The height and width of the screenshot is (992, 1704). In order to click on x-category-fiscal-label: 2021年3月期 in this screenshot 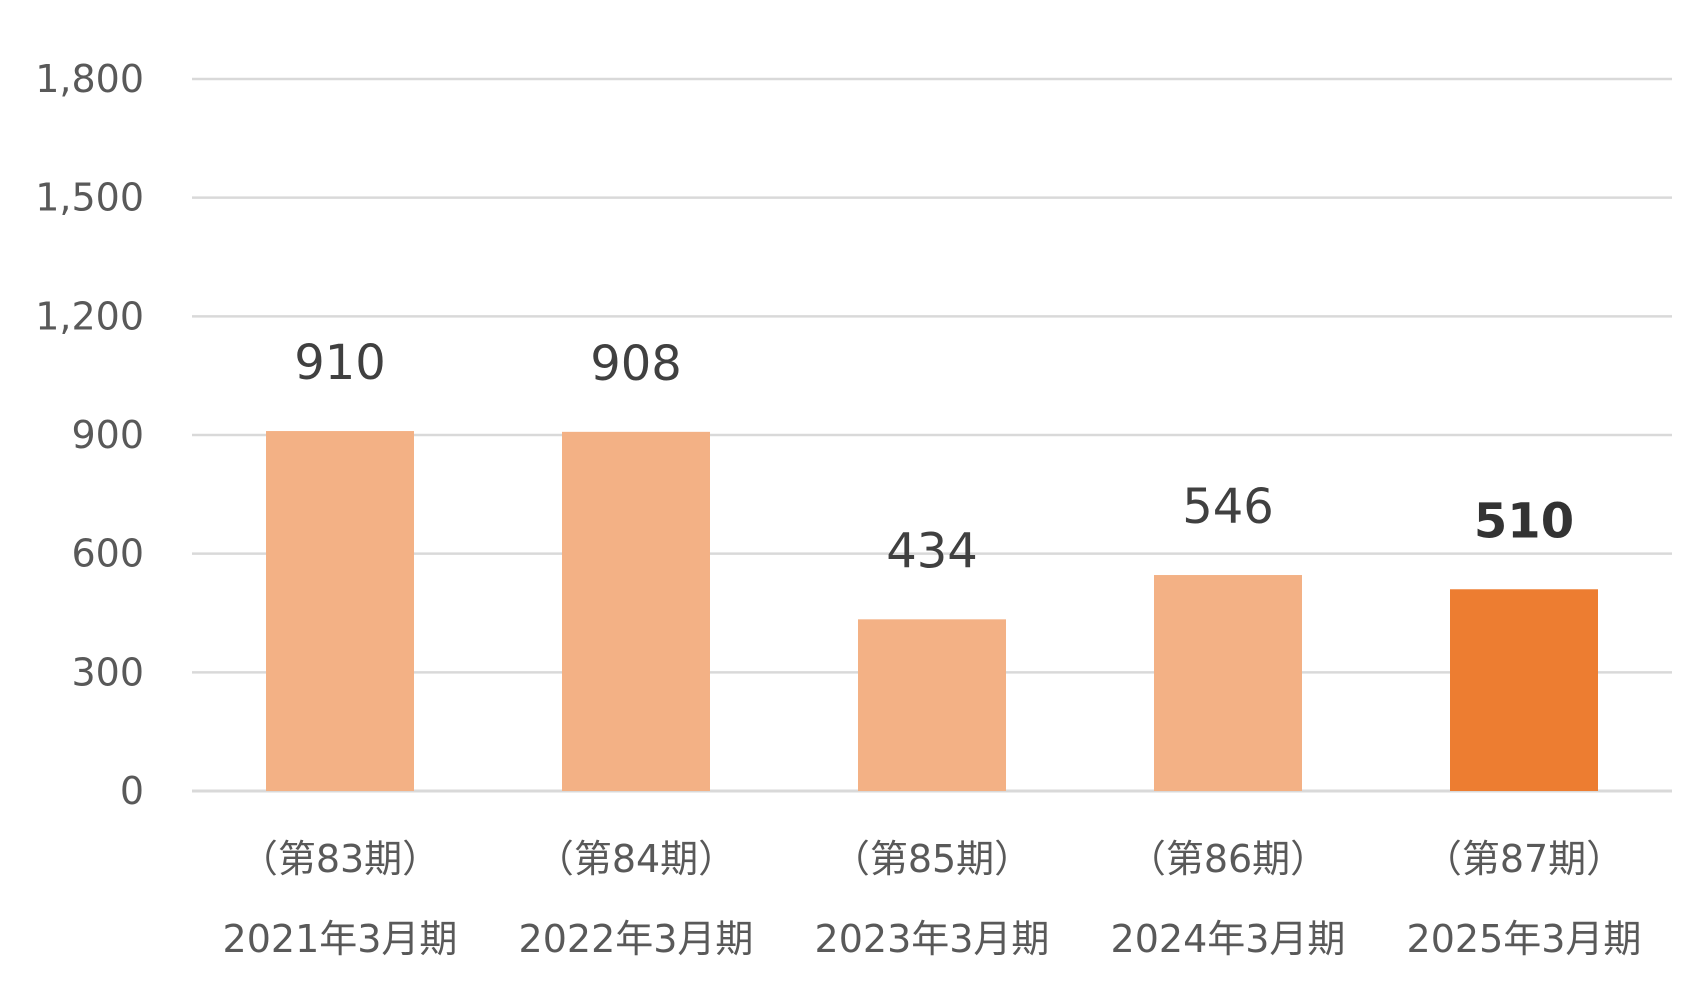, I will do `click(340, 939)`.